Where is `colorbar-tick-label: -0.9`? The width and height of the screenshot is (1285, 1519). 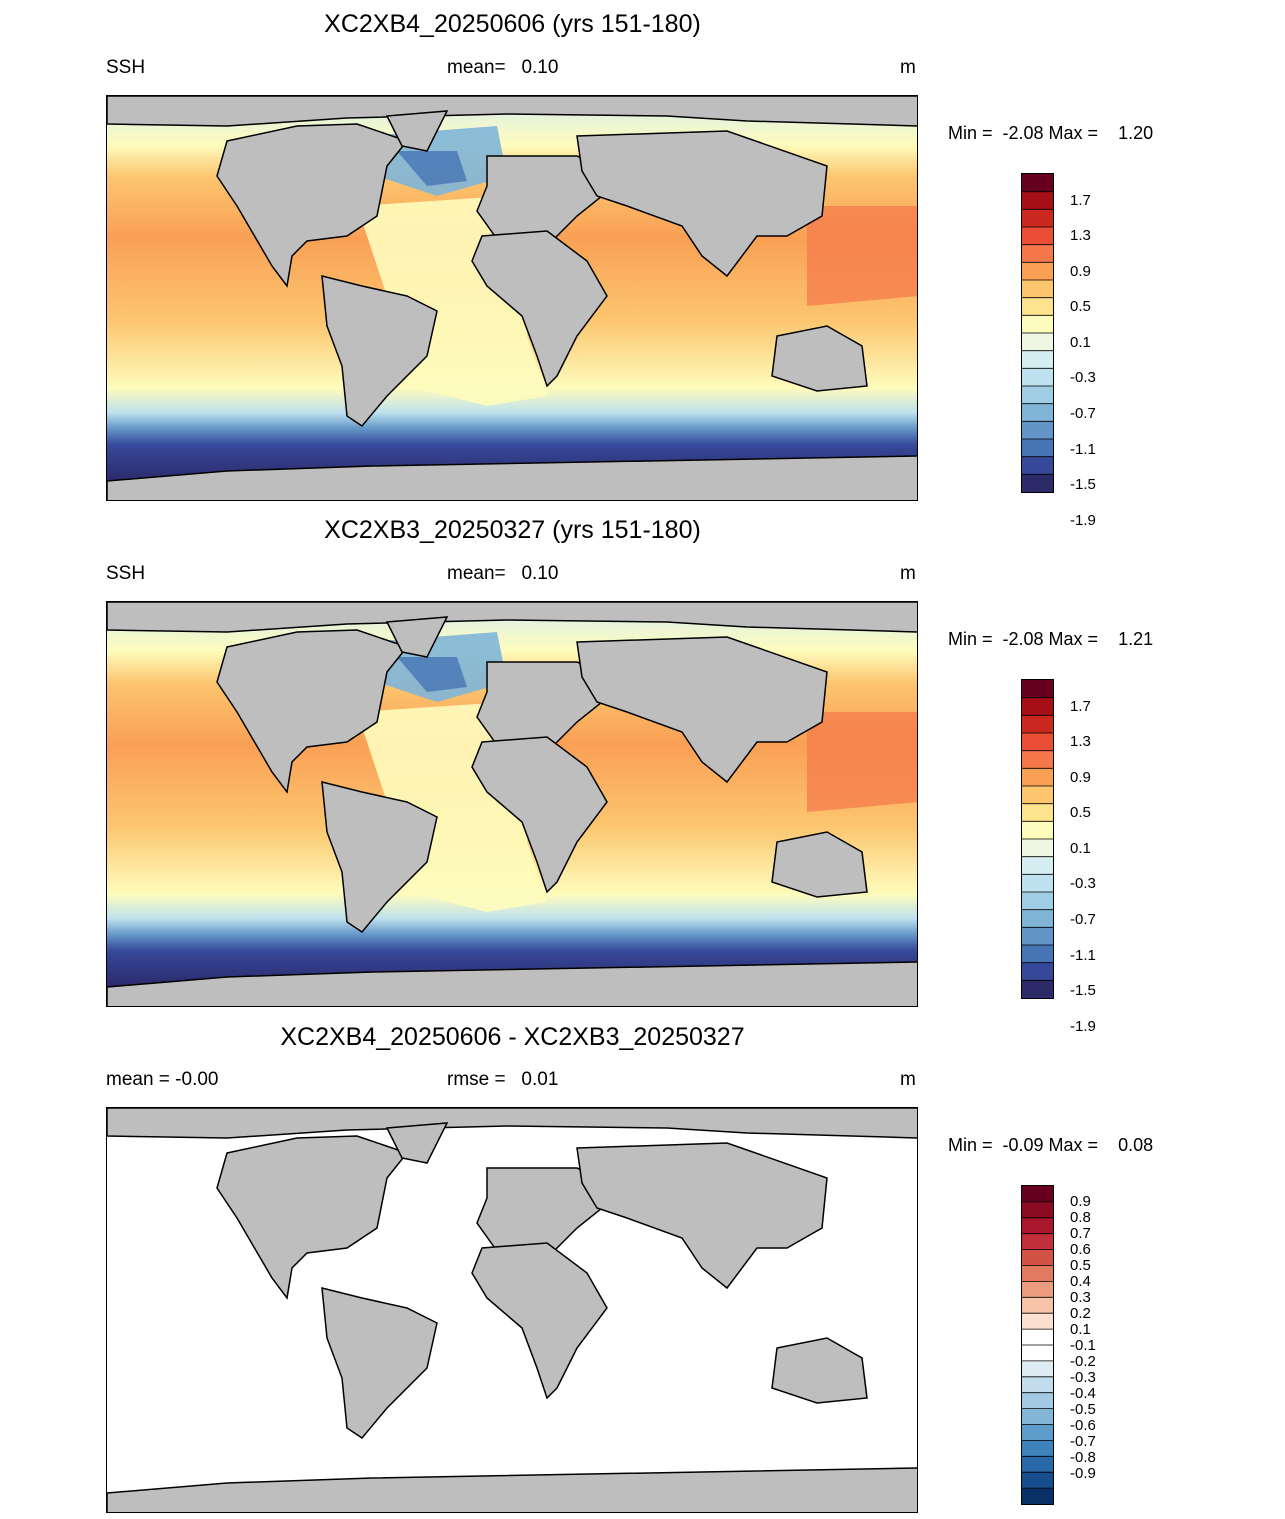 colorbar-tick-label: -0.9 is located at coordinates (1083, 1473).